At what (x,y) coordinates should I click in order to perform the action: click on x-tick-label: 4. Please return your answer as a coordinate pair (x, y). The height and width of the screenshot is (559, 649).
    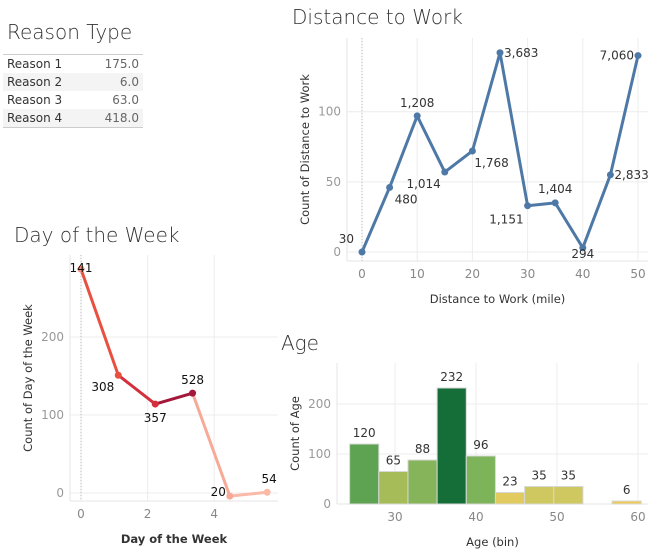
    Looking at the image, I should click on (214, 514).